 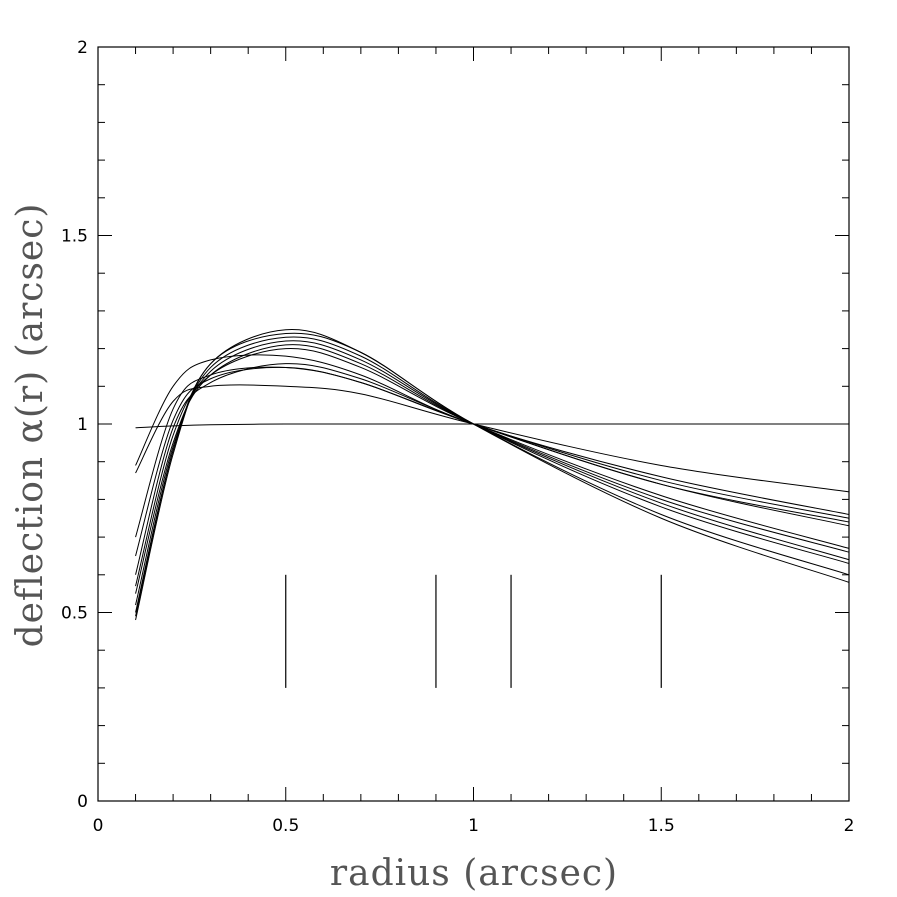 What do you see at coordinates (474, 873) in the screenshot?
I see `x-axis-title: radius (arcsec)` at bounding box center [474, 873].